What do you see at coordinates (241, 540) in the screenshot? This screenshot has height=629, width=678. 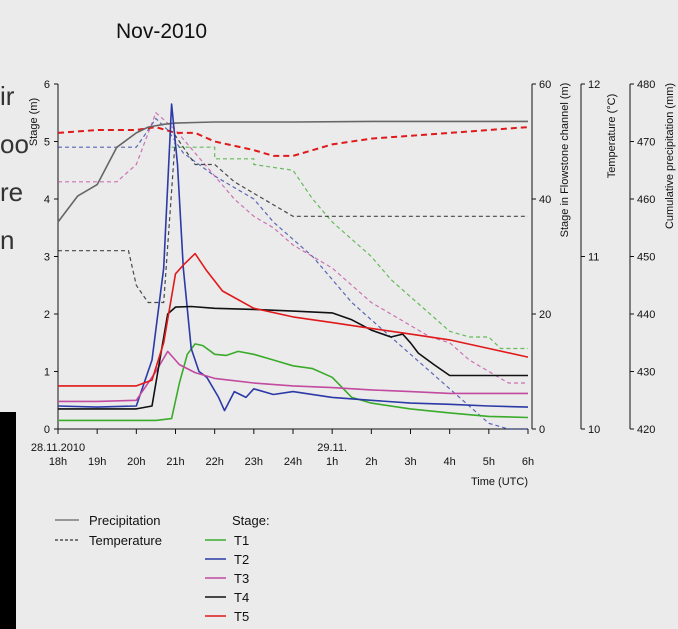 I see `legend-label: T1` at bounding box center [241, 540].